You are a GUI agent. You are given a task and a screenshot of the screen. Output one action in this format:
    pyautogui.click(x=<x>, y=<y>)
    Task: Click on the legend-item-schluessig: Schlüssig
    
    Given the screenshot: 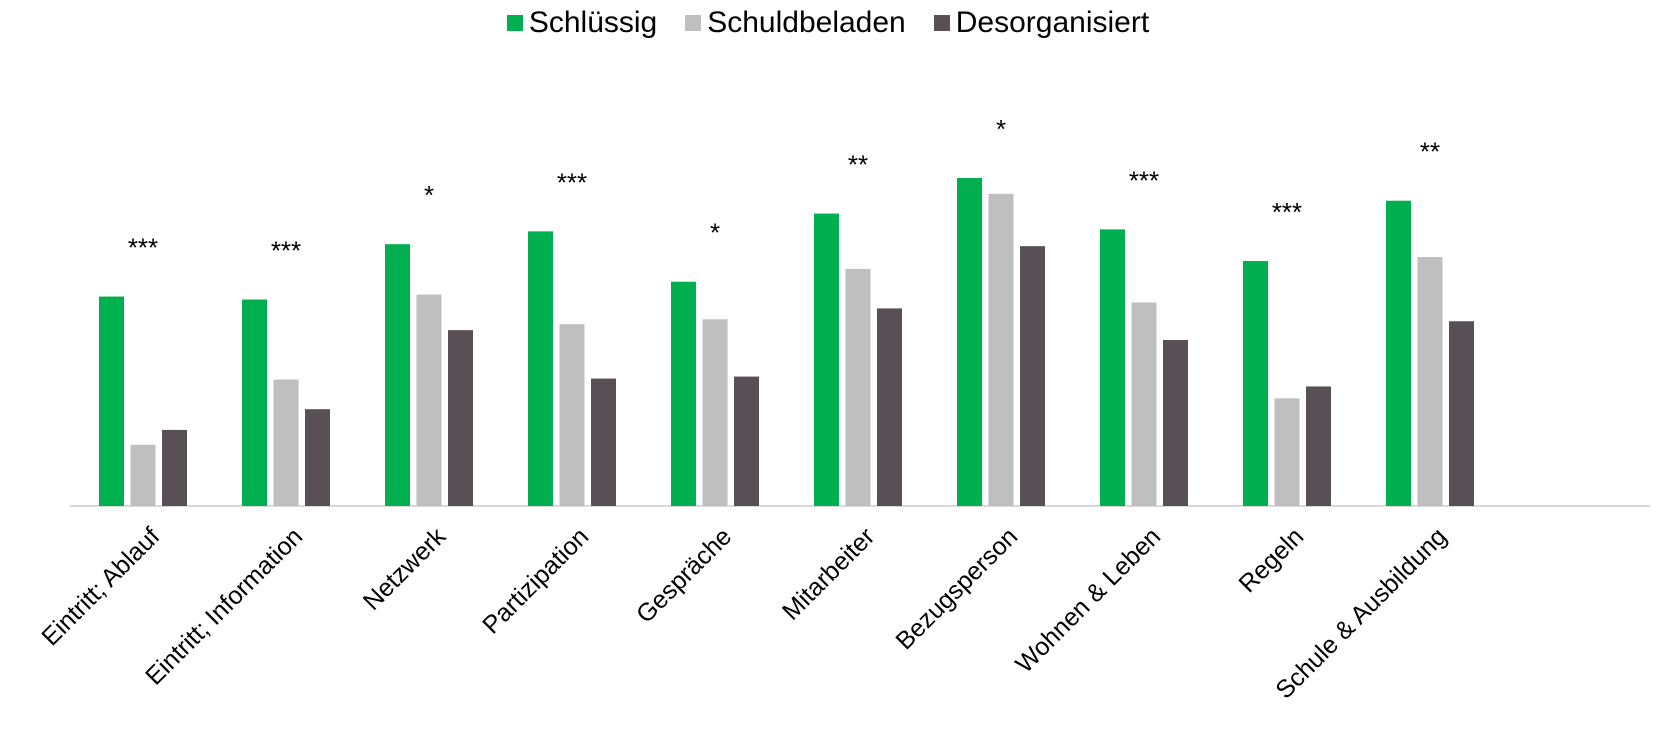 What is the action you would take?
    pyautogui.click(x=582, y=23)
    